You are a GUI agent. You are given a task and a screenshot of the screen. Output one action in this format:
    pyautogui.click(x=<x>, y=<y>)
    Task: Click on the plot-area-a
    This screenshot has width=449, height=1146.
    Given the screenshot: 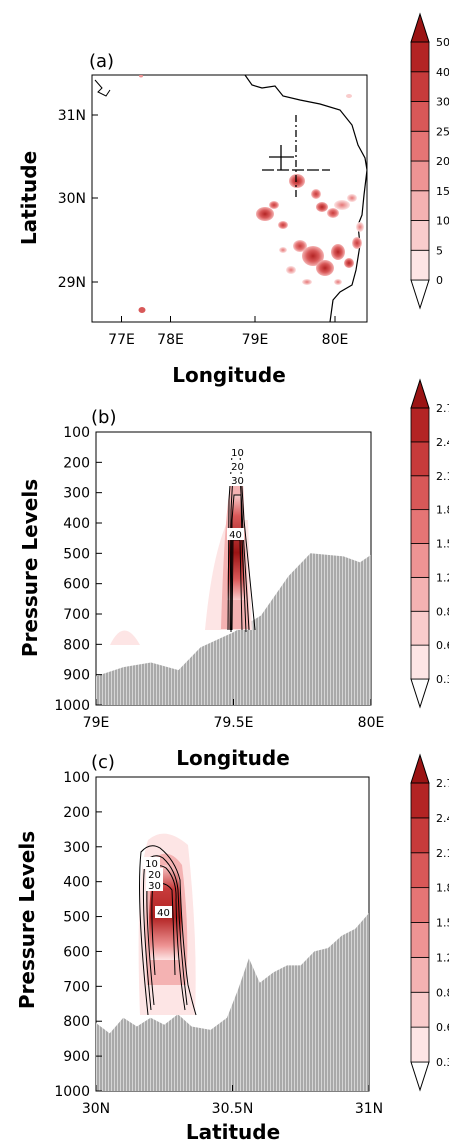 What is the action you would take?
    pyautogui.click(x=229, y=198)
    